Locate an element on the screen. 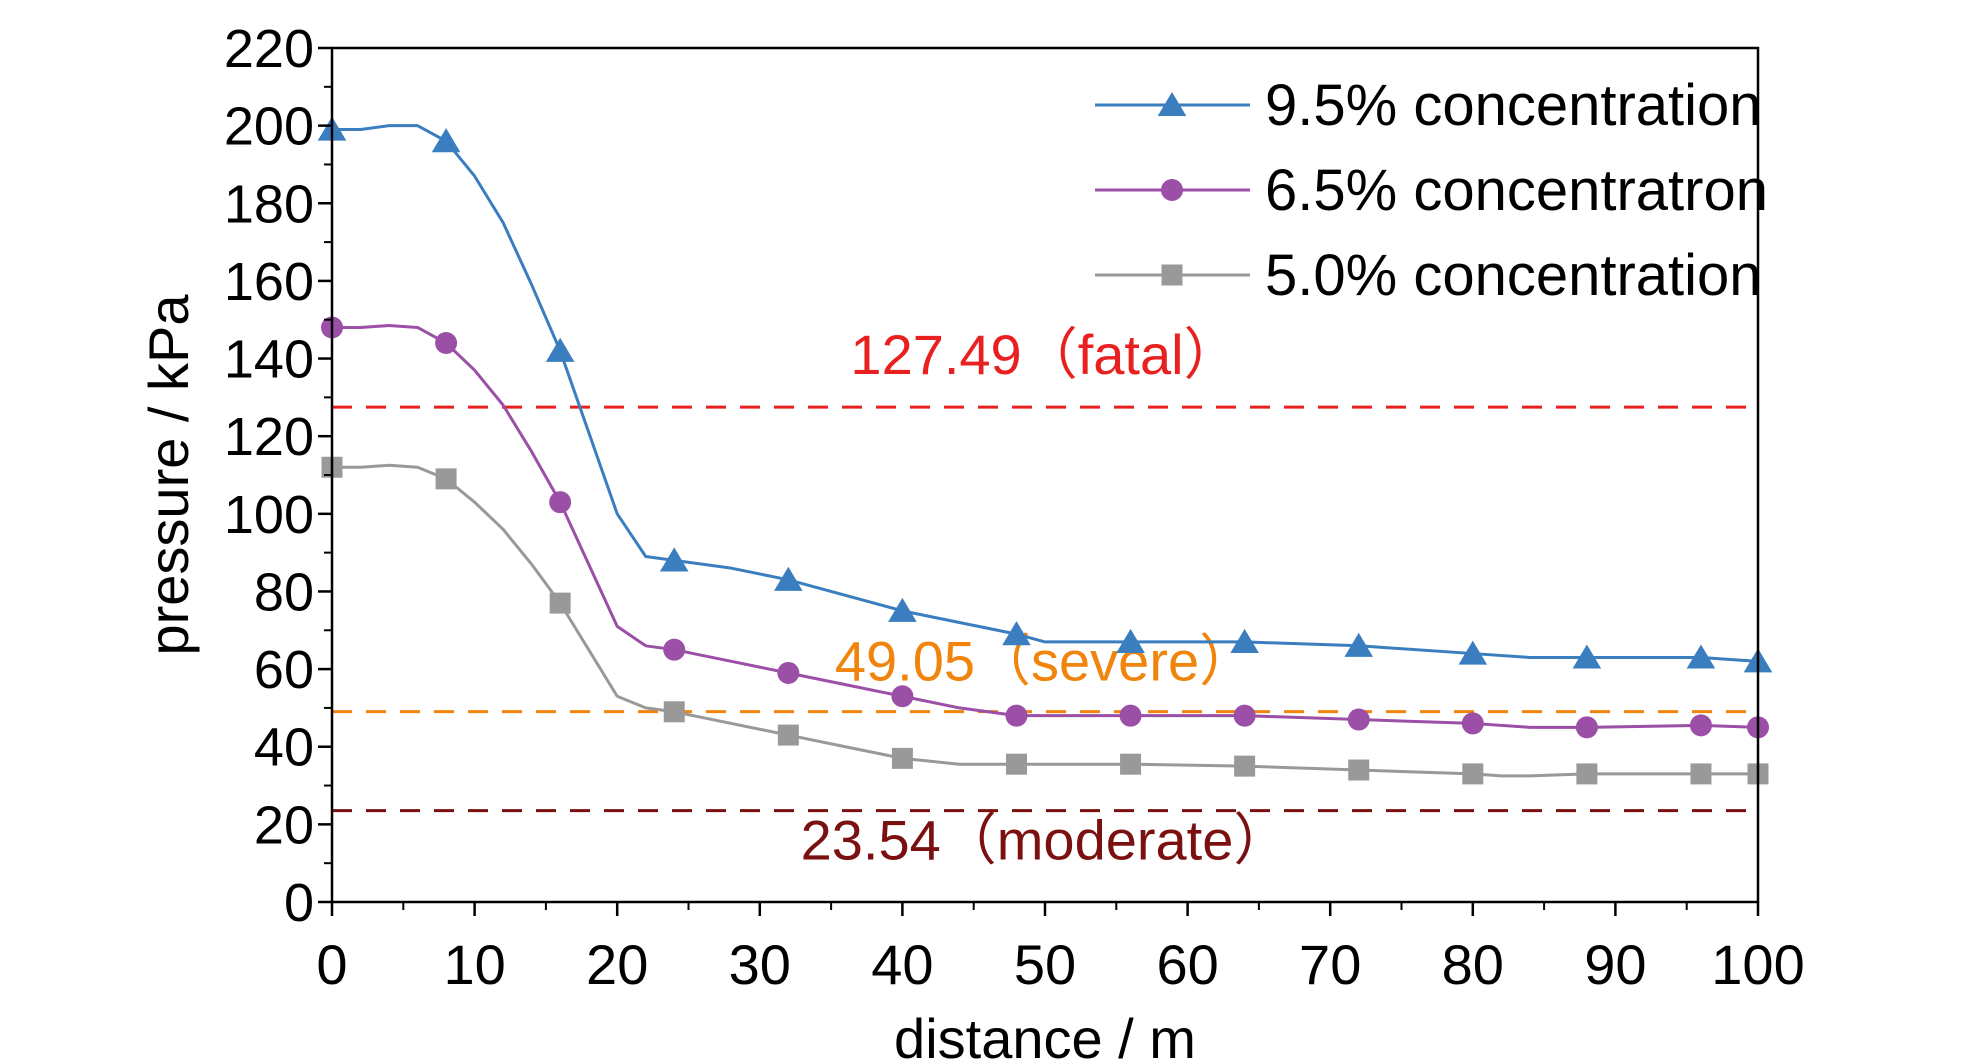 This screenshot has height=1063, width=1984. x-tick-label: 30 is located at coordinates (760, 964).